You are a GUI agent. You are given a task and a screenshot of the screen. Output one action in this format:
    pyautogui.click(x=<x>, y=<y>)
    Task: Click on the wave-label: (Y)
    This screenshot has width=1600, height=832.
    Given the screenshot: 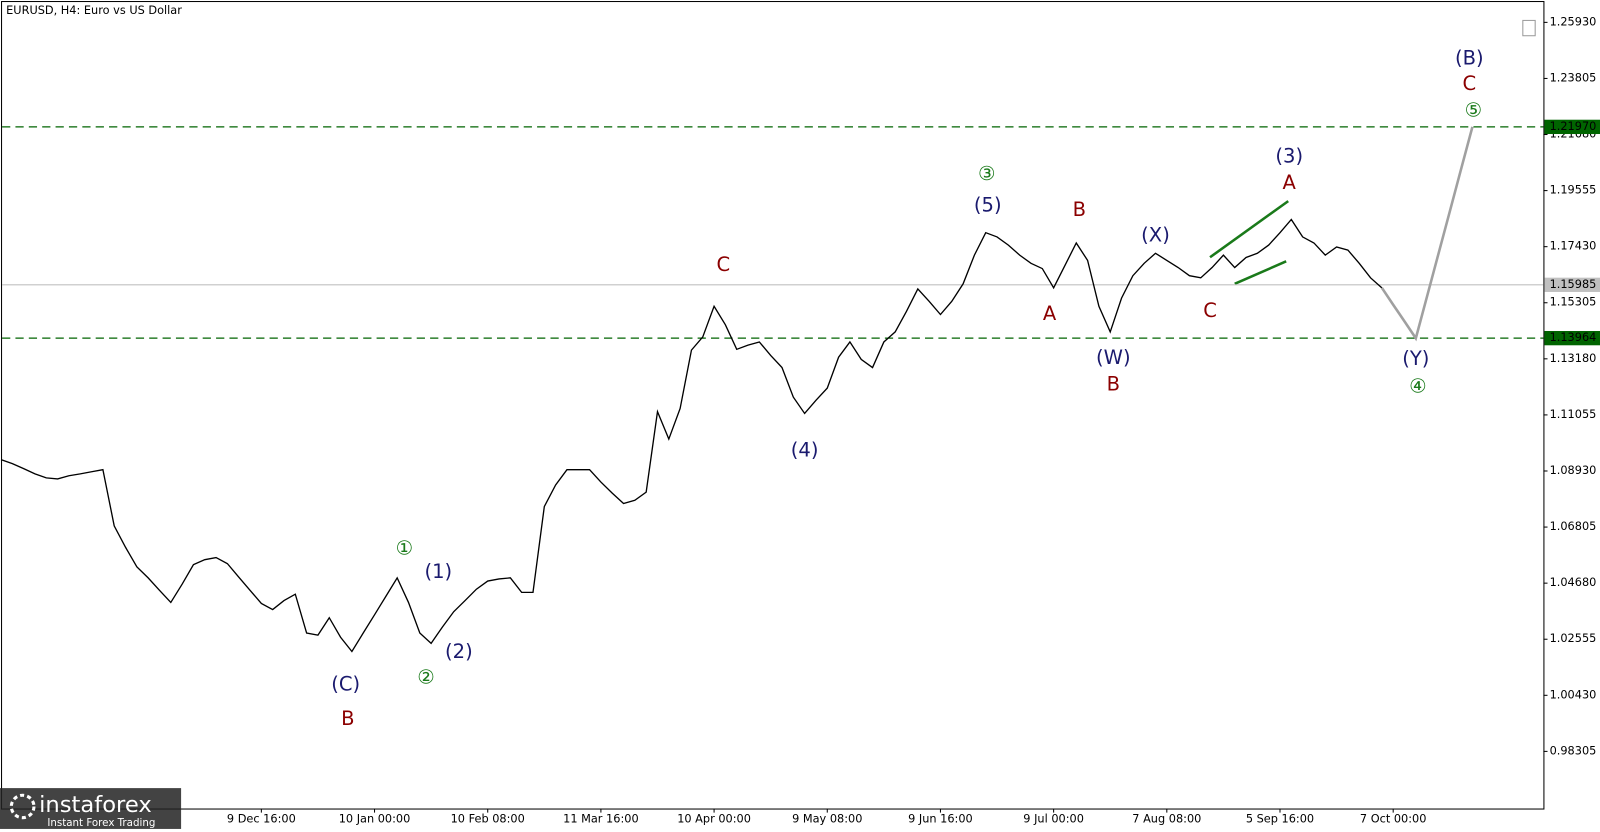 What is the action you would take?
    pyautogui.click(x=1415, y=358)
    